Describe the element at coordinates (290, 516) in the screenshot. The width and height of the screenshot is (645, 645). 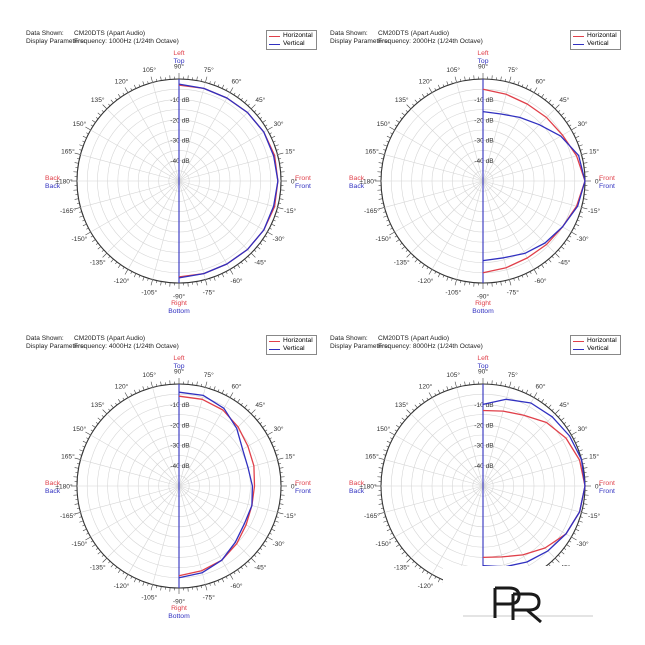
I see `angle-label: -15°` at that location.